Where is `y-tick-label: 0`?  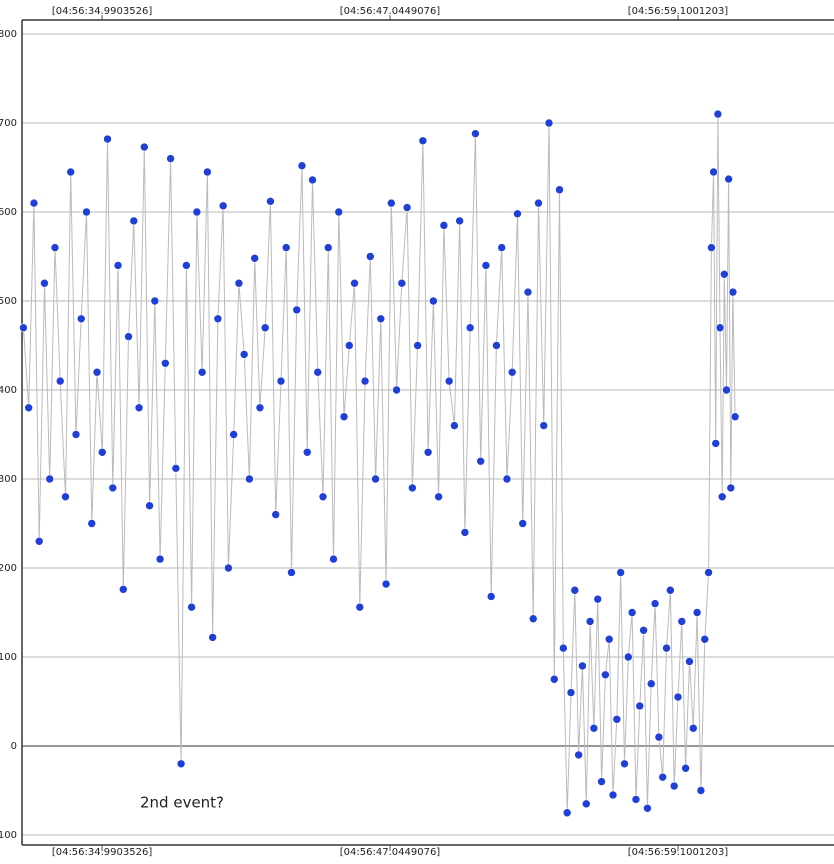 y-tick-label: 0 is located at coordinates (14, 746).